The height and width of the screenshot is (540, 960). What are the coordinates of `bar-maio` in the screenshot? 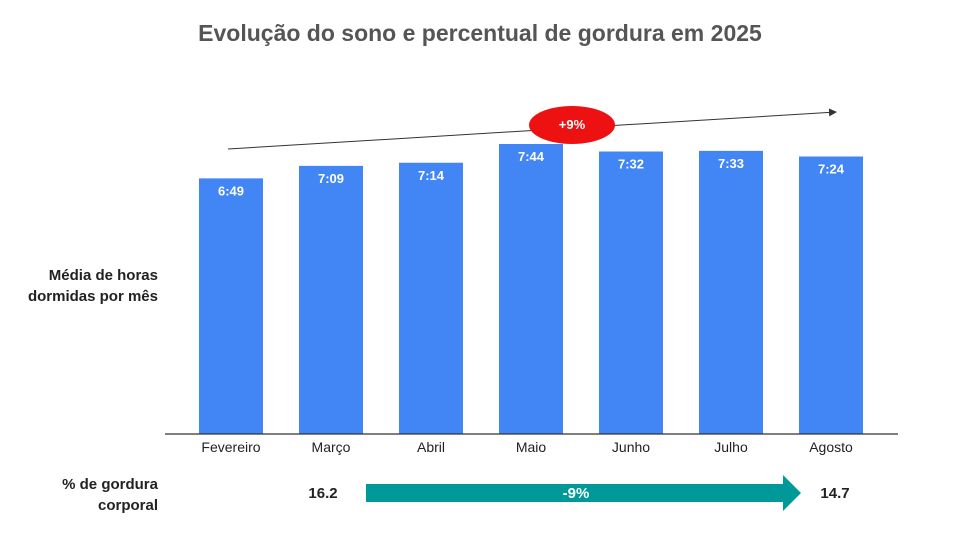 It's located at (531, 289).